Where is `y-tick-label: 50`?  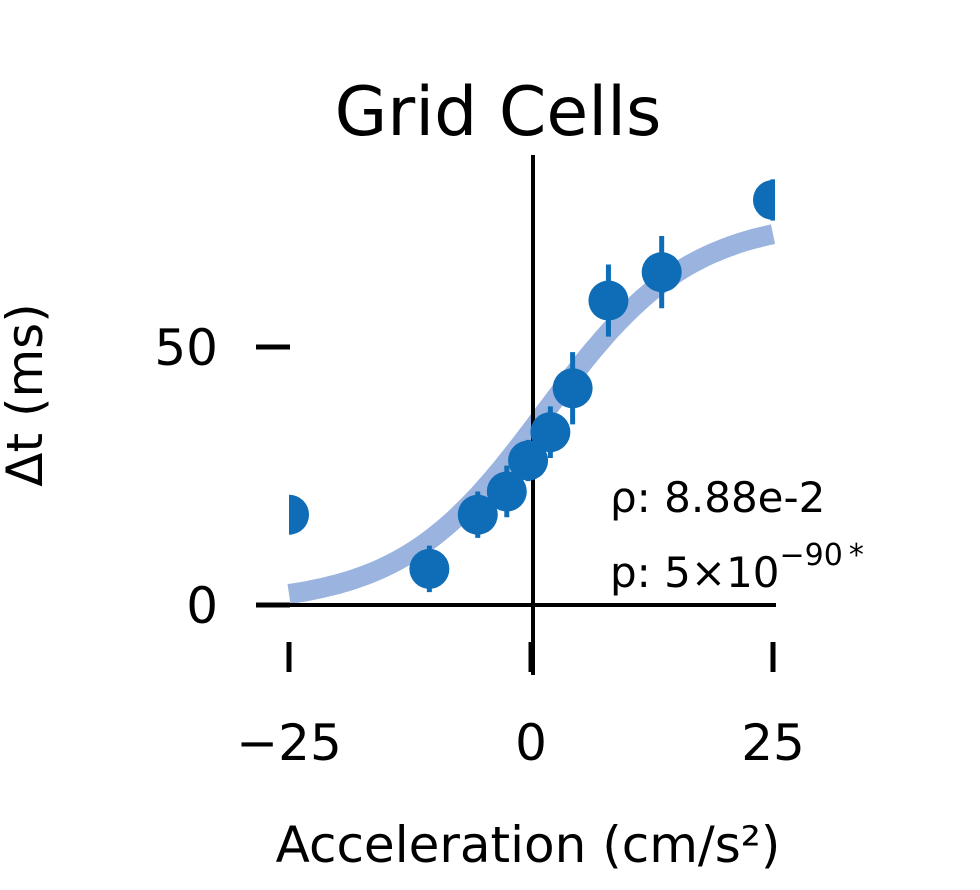 y-tick-label: 50 is located at coordinates (186, 348).